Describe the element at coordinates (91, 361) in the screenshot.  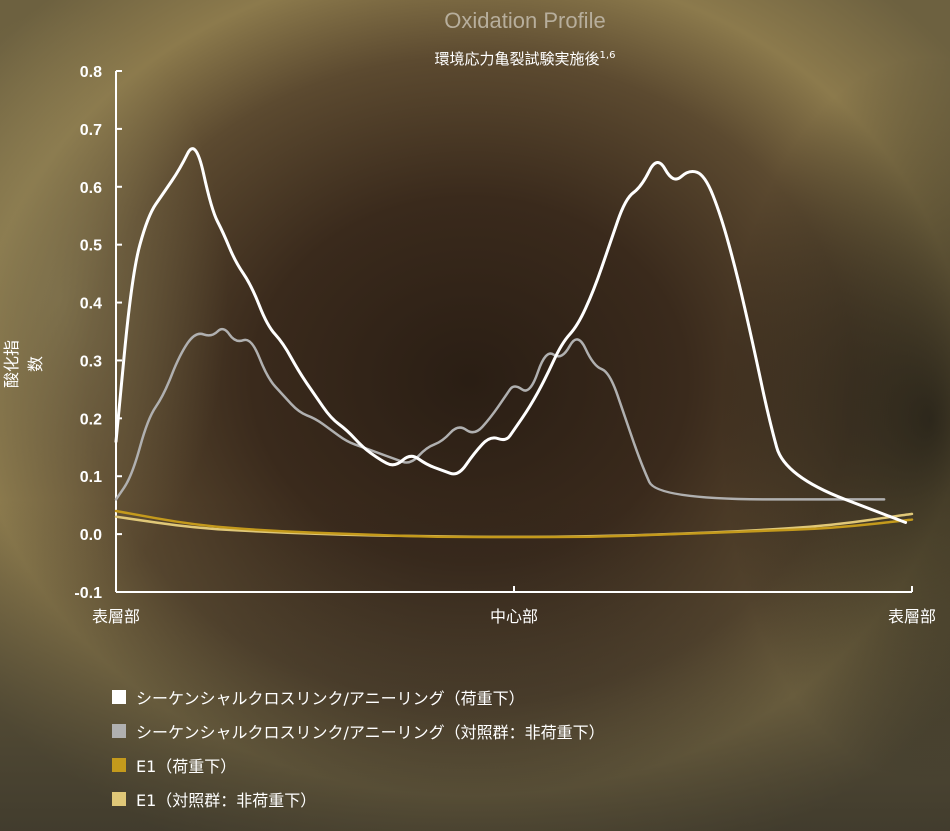
I see `y-tick-label: 0.3` at that location.